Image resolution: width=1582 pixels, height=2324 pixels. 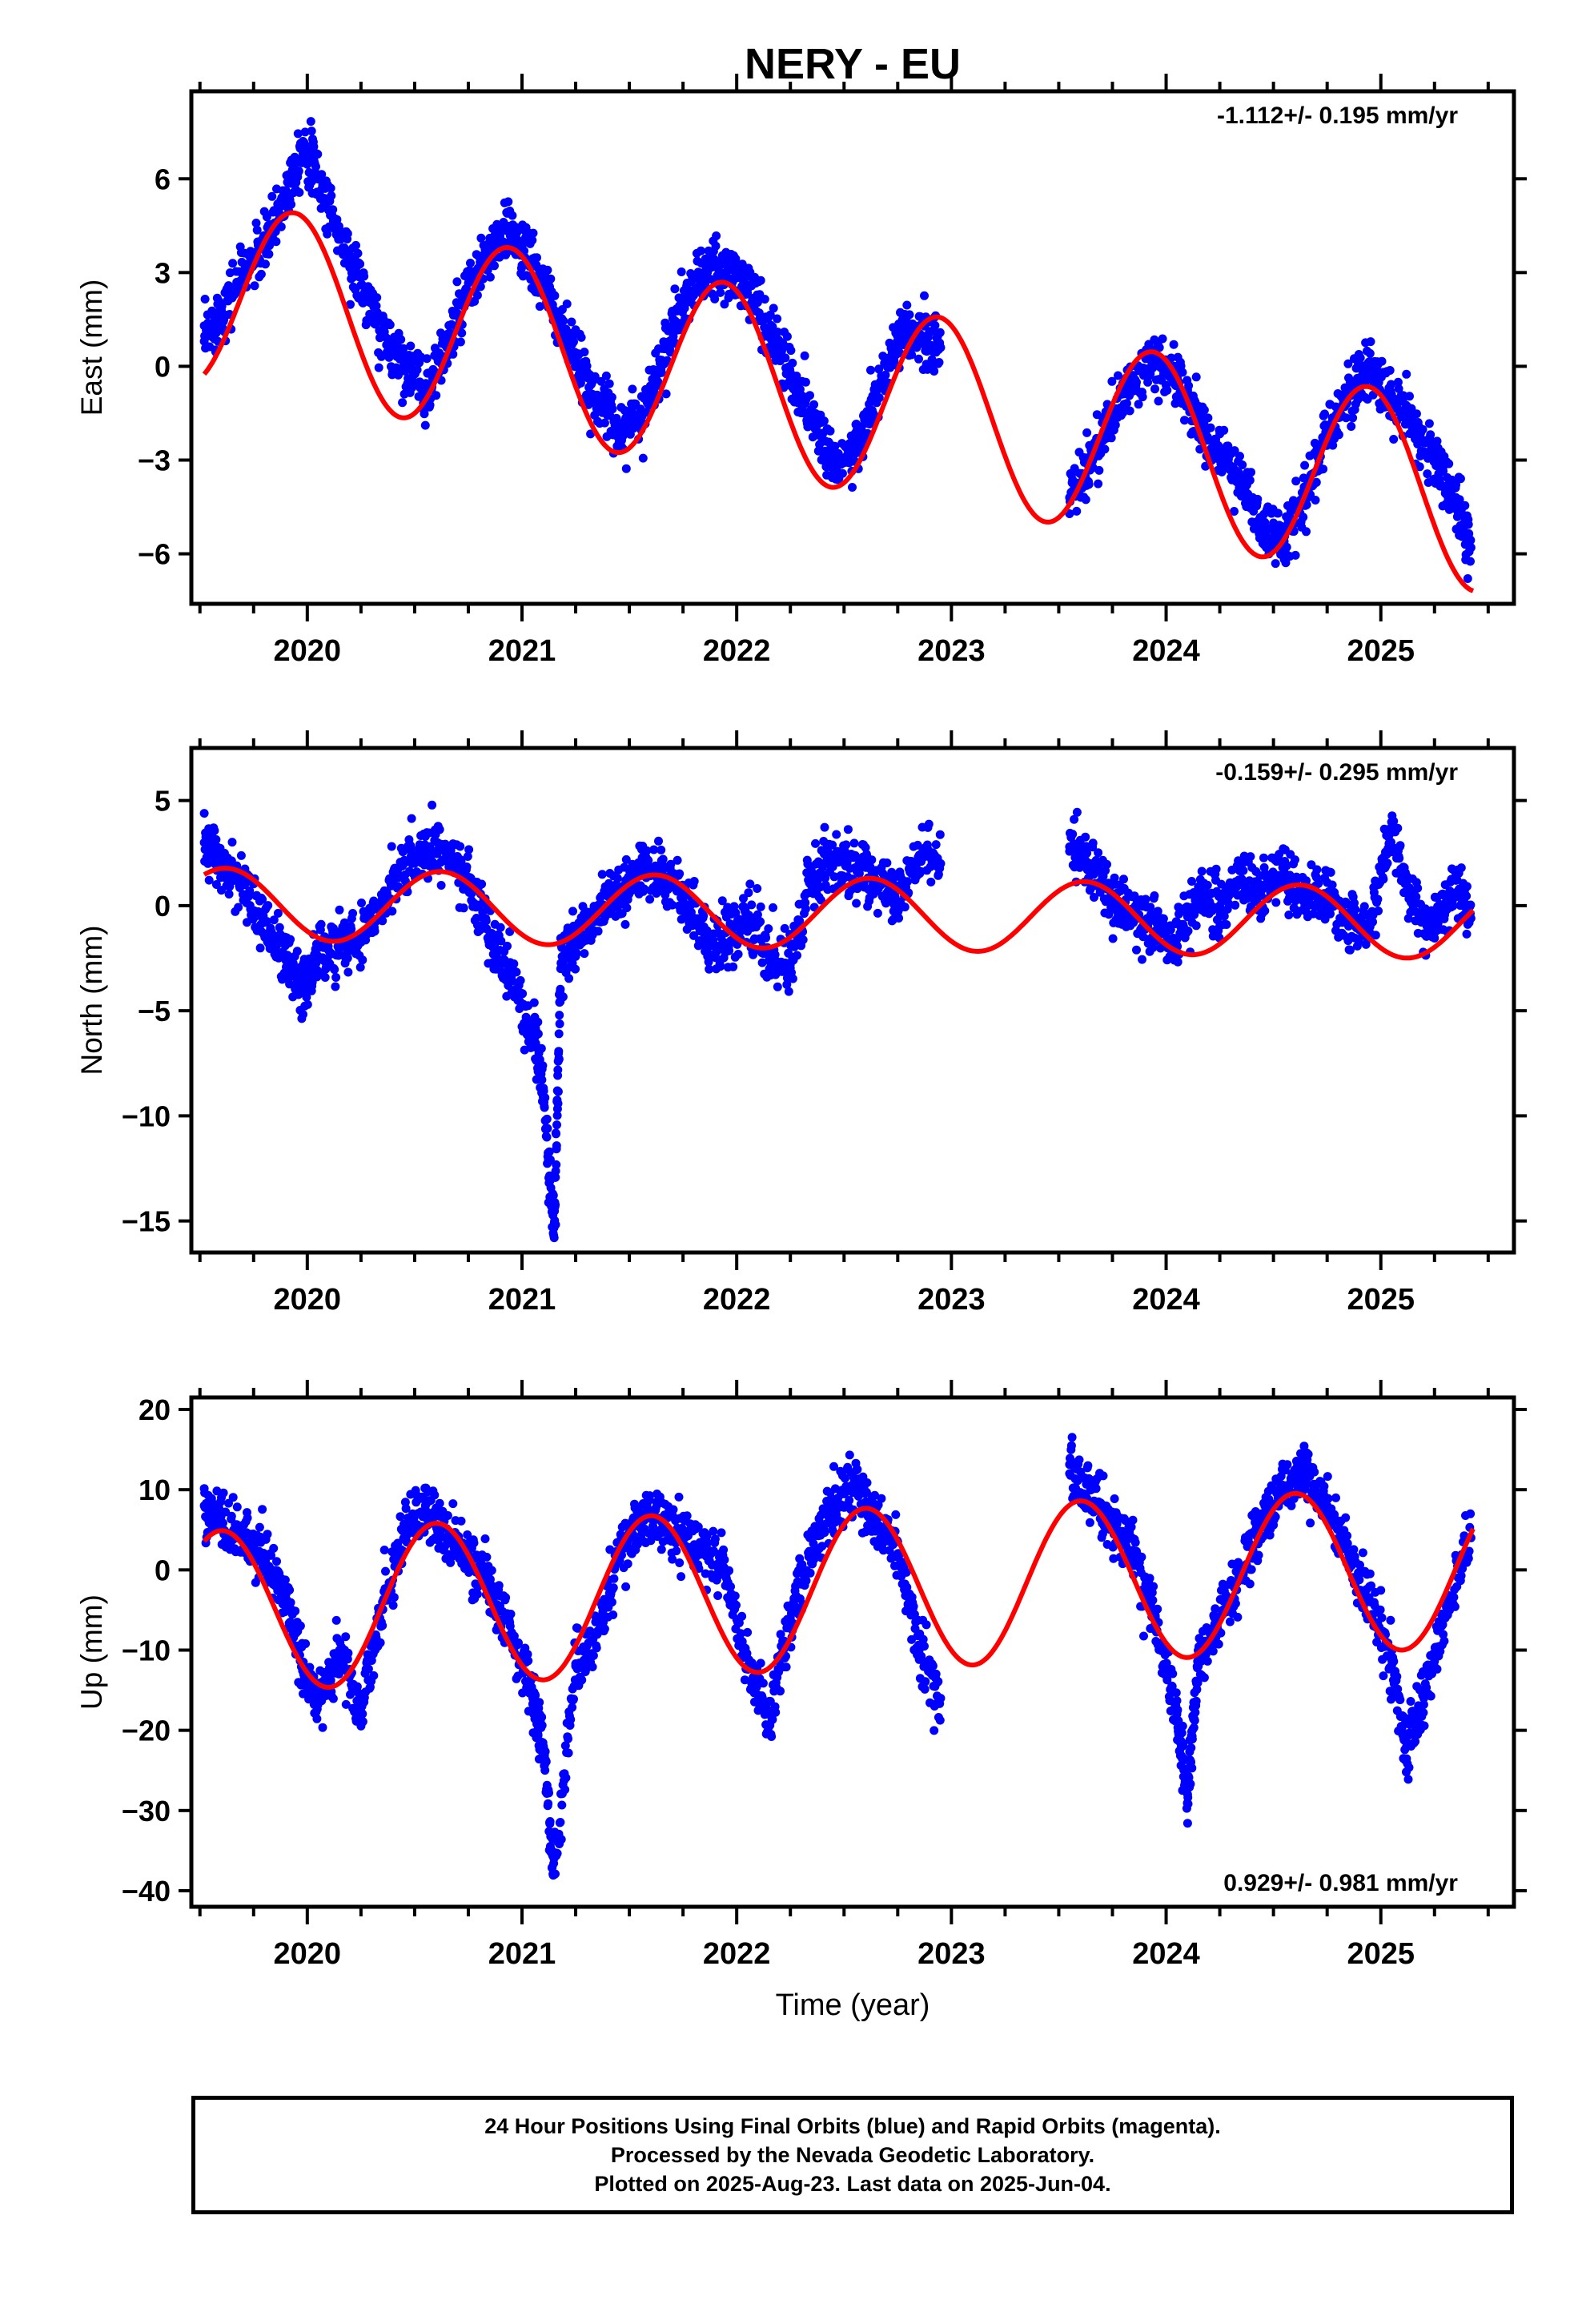 What do you see at coordinates (308, 651) in the screenshot?
I see `x-tick-label: 2020` at bounding box center [308, 651].